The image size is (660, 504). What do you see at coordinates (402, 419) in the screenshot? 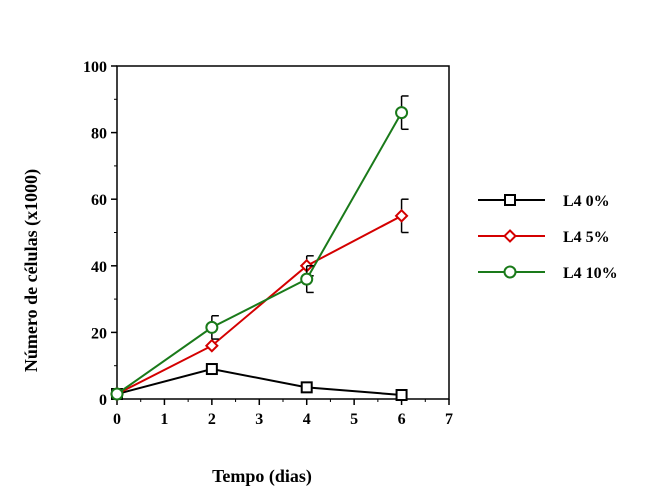
I see `x-tick-label: 6` at bounding box center [402, 419].